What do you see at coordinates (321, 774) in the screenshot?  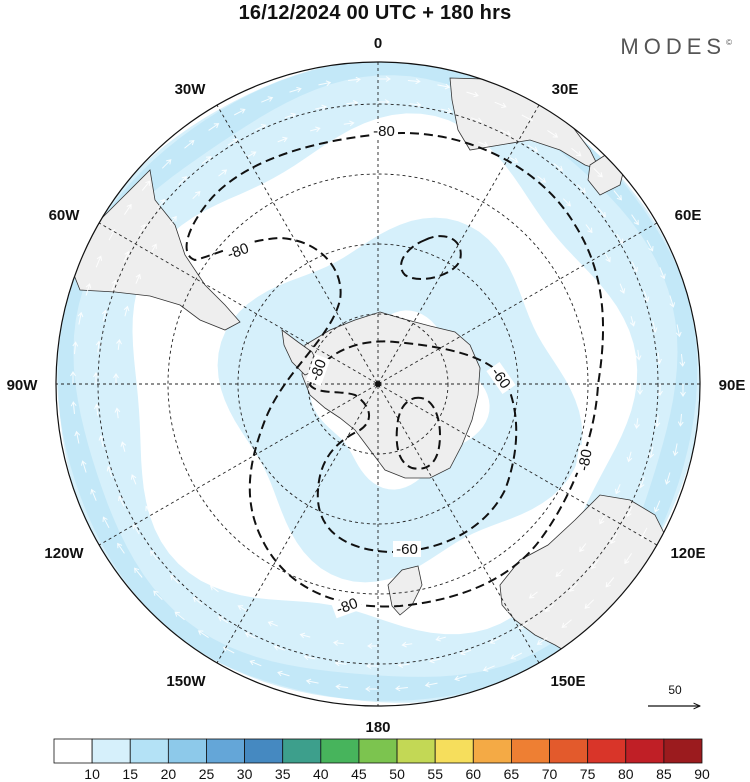 I see `colorbar-tick-label: 40` at bounding box center [321, 774].